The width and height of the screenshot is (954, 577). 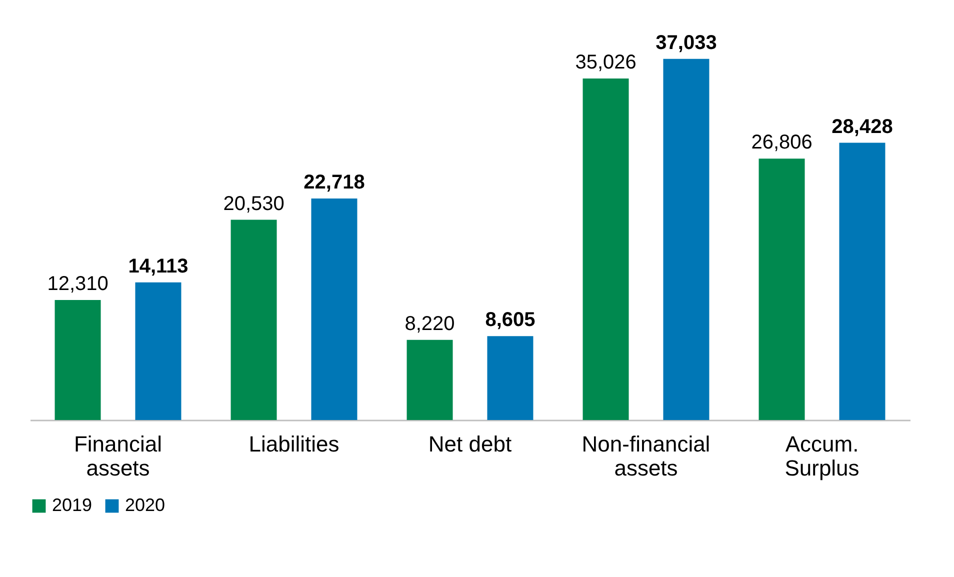 What do you see at coordinates (605, 62) in the screenshot?
I see `data-label: 35,026` at bounding box center [605, 62].